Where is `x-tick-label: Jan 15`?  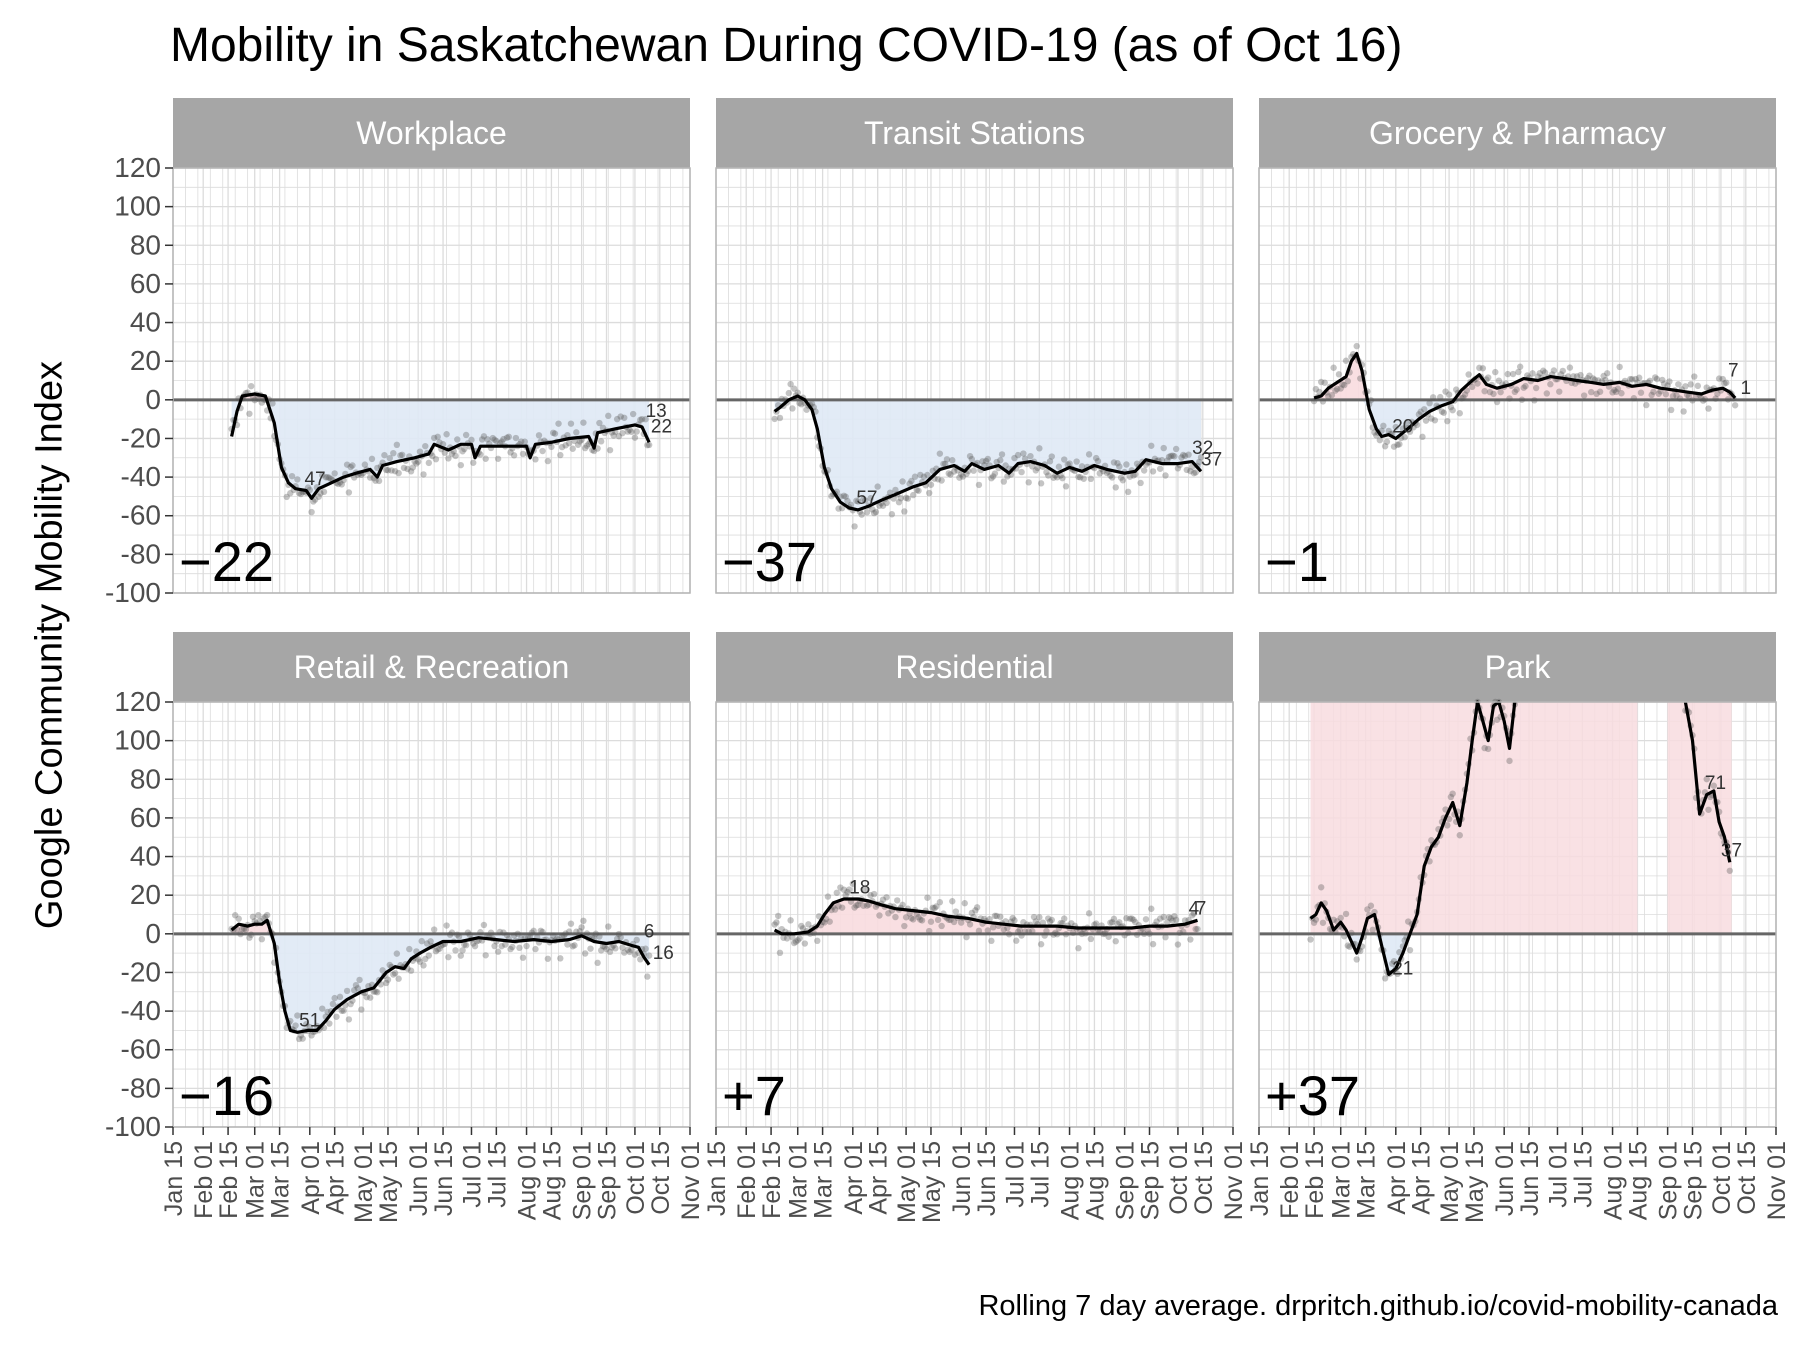 x-tick-label: Jan 15 is located at coordinates (717, 1178).